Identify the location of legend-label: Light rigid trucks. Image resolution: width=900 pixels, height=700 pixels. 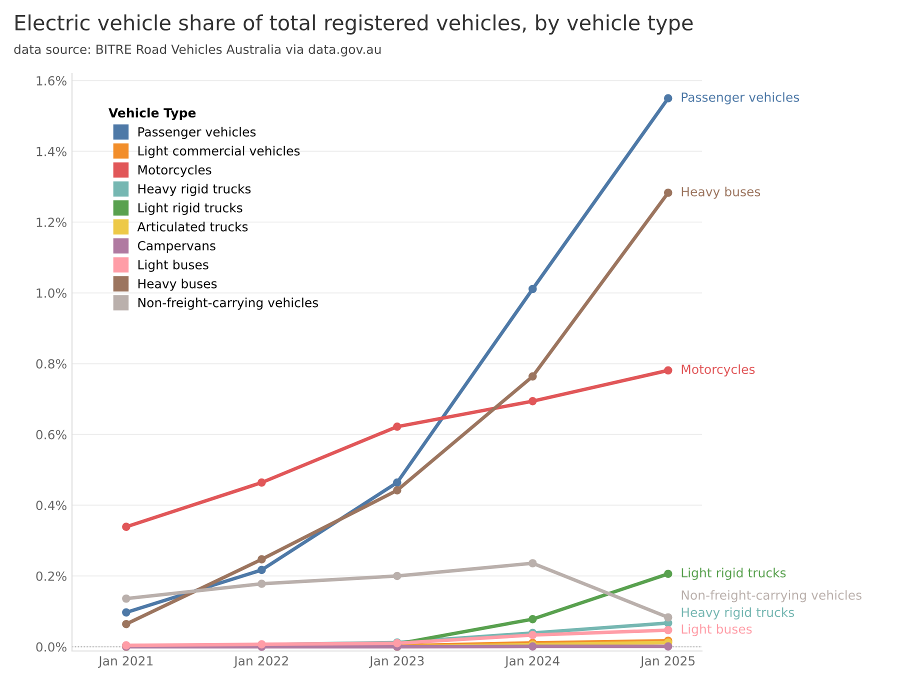
(190, 208).